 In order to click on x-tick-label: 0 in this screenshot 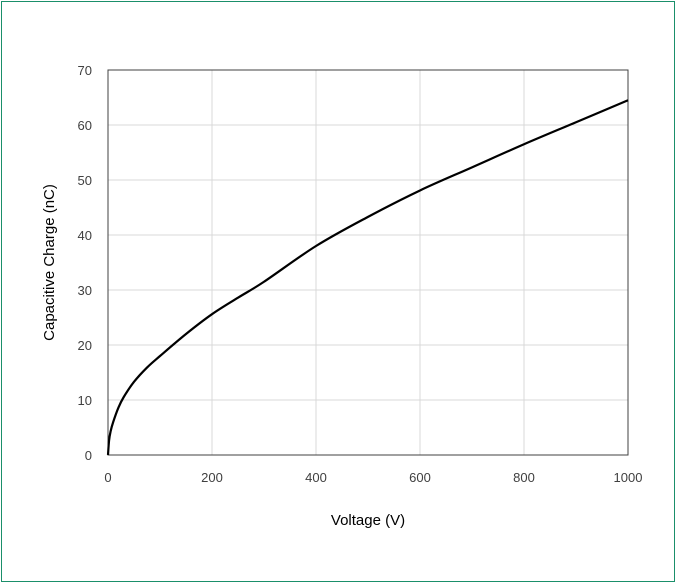, I will do `click(107, 477)`.